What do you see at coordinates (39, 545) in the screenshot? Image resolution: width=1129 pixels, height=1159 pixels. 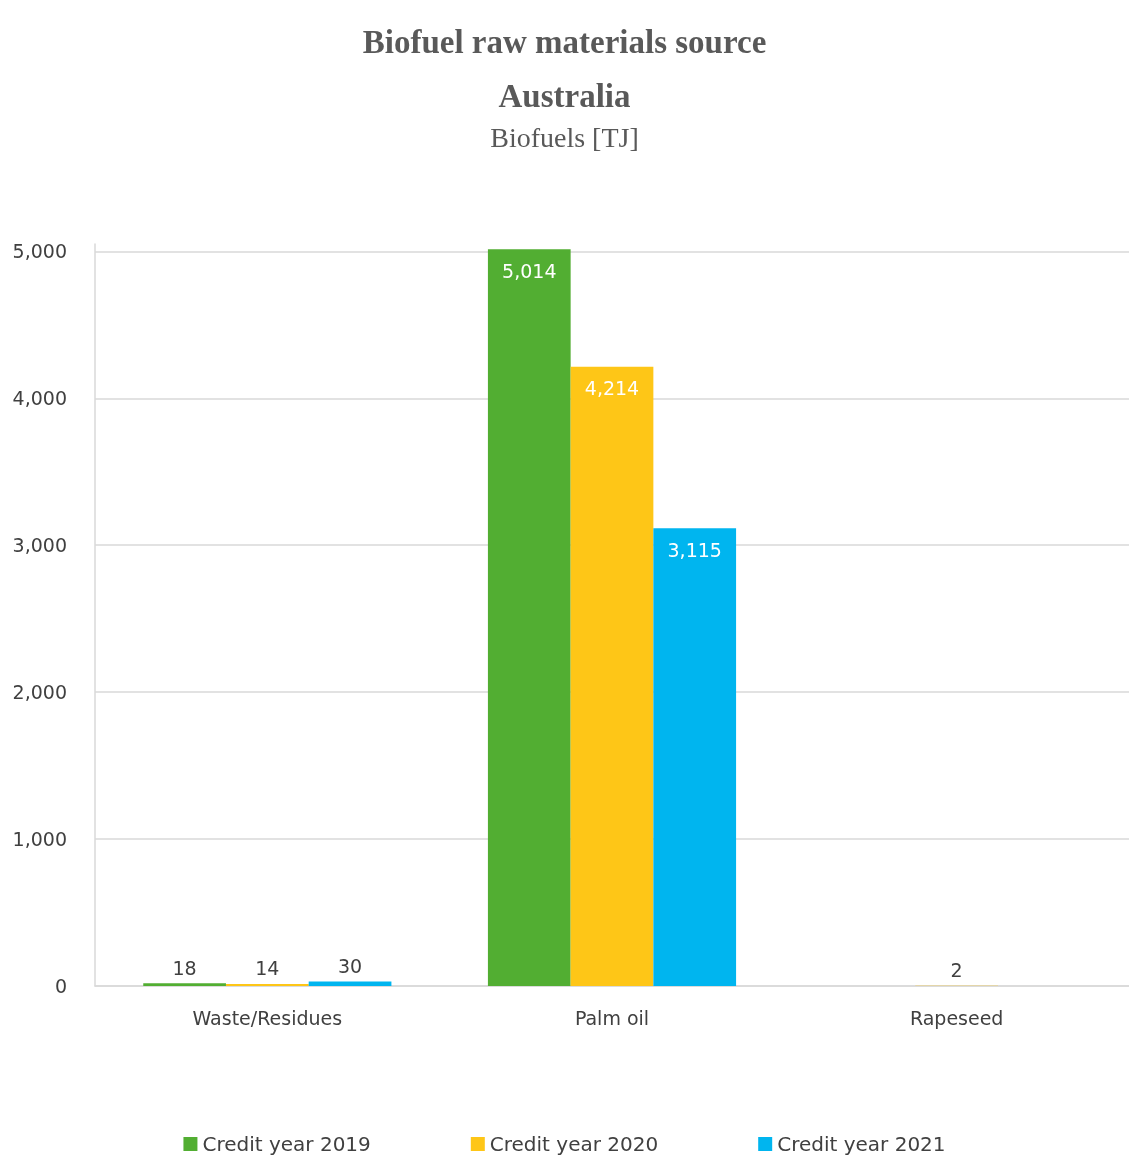 I see `y-tick-label: 3,000` at bounding box center [39, 545].